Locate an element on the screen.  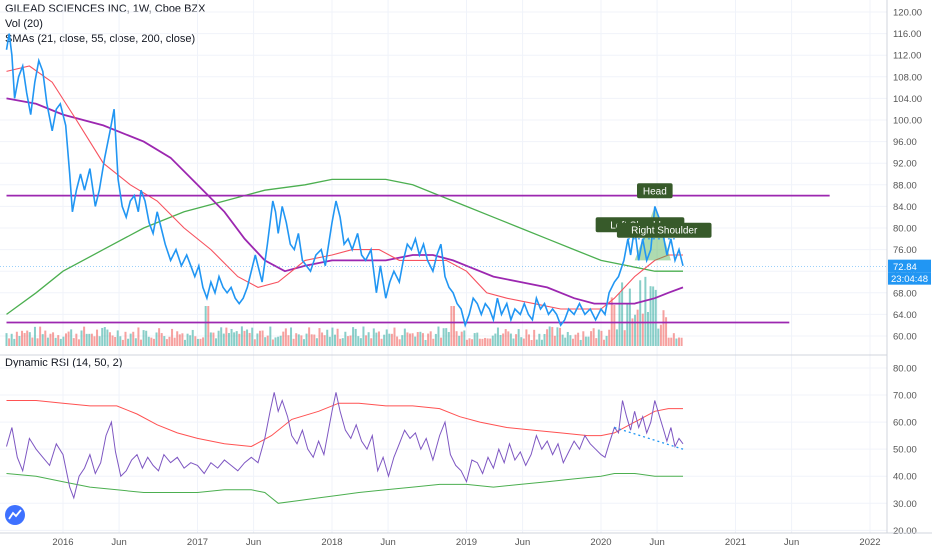
rsi-lower-band is located at coordinates (344, 488).